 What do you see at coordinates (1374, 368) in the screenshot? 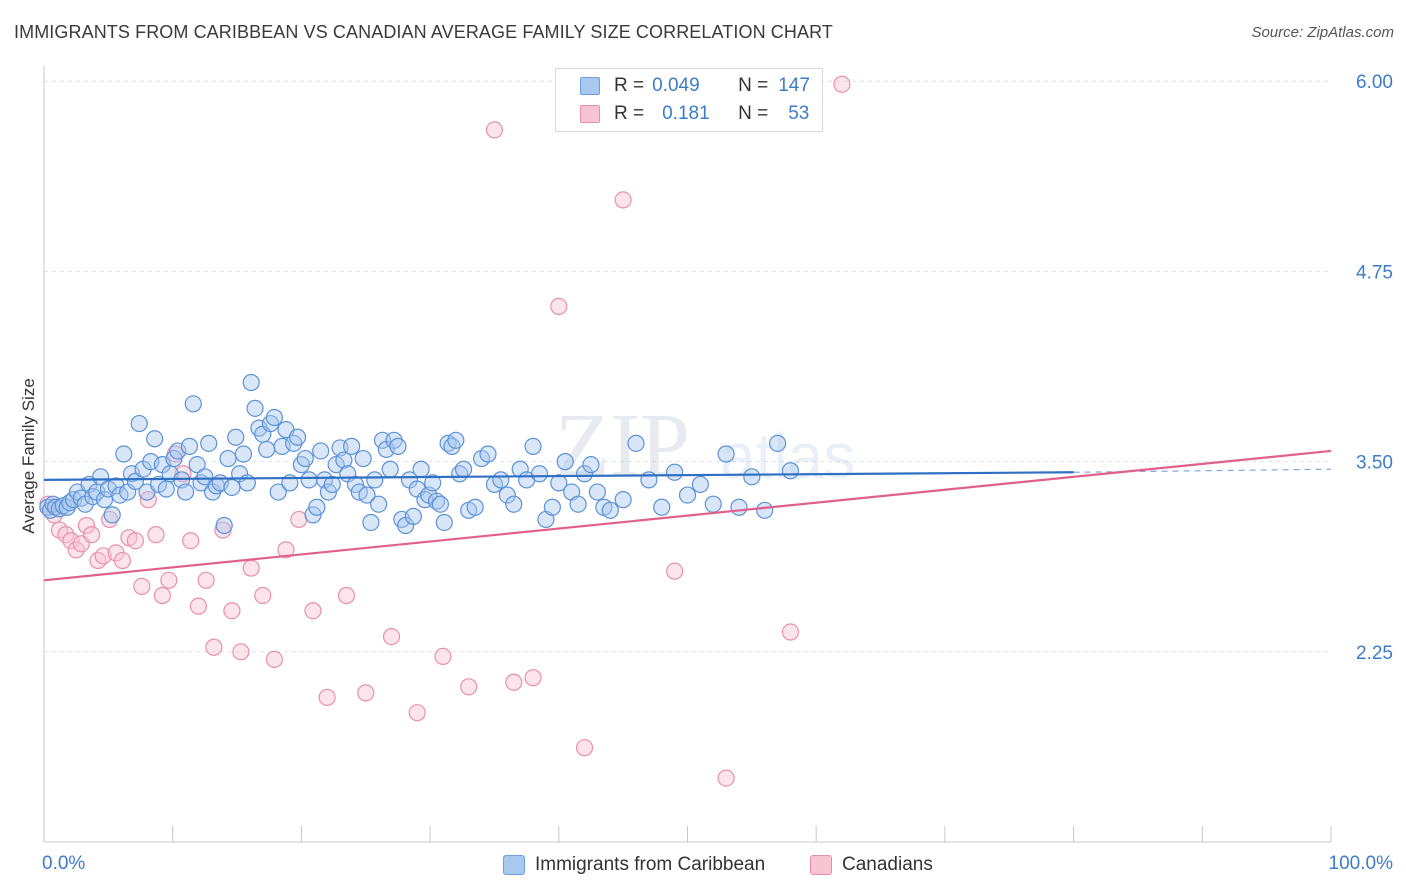
I see `y-tick-labels: 2.25 3.50 4.75 6.00` at bounding box center [1374, 368].